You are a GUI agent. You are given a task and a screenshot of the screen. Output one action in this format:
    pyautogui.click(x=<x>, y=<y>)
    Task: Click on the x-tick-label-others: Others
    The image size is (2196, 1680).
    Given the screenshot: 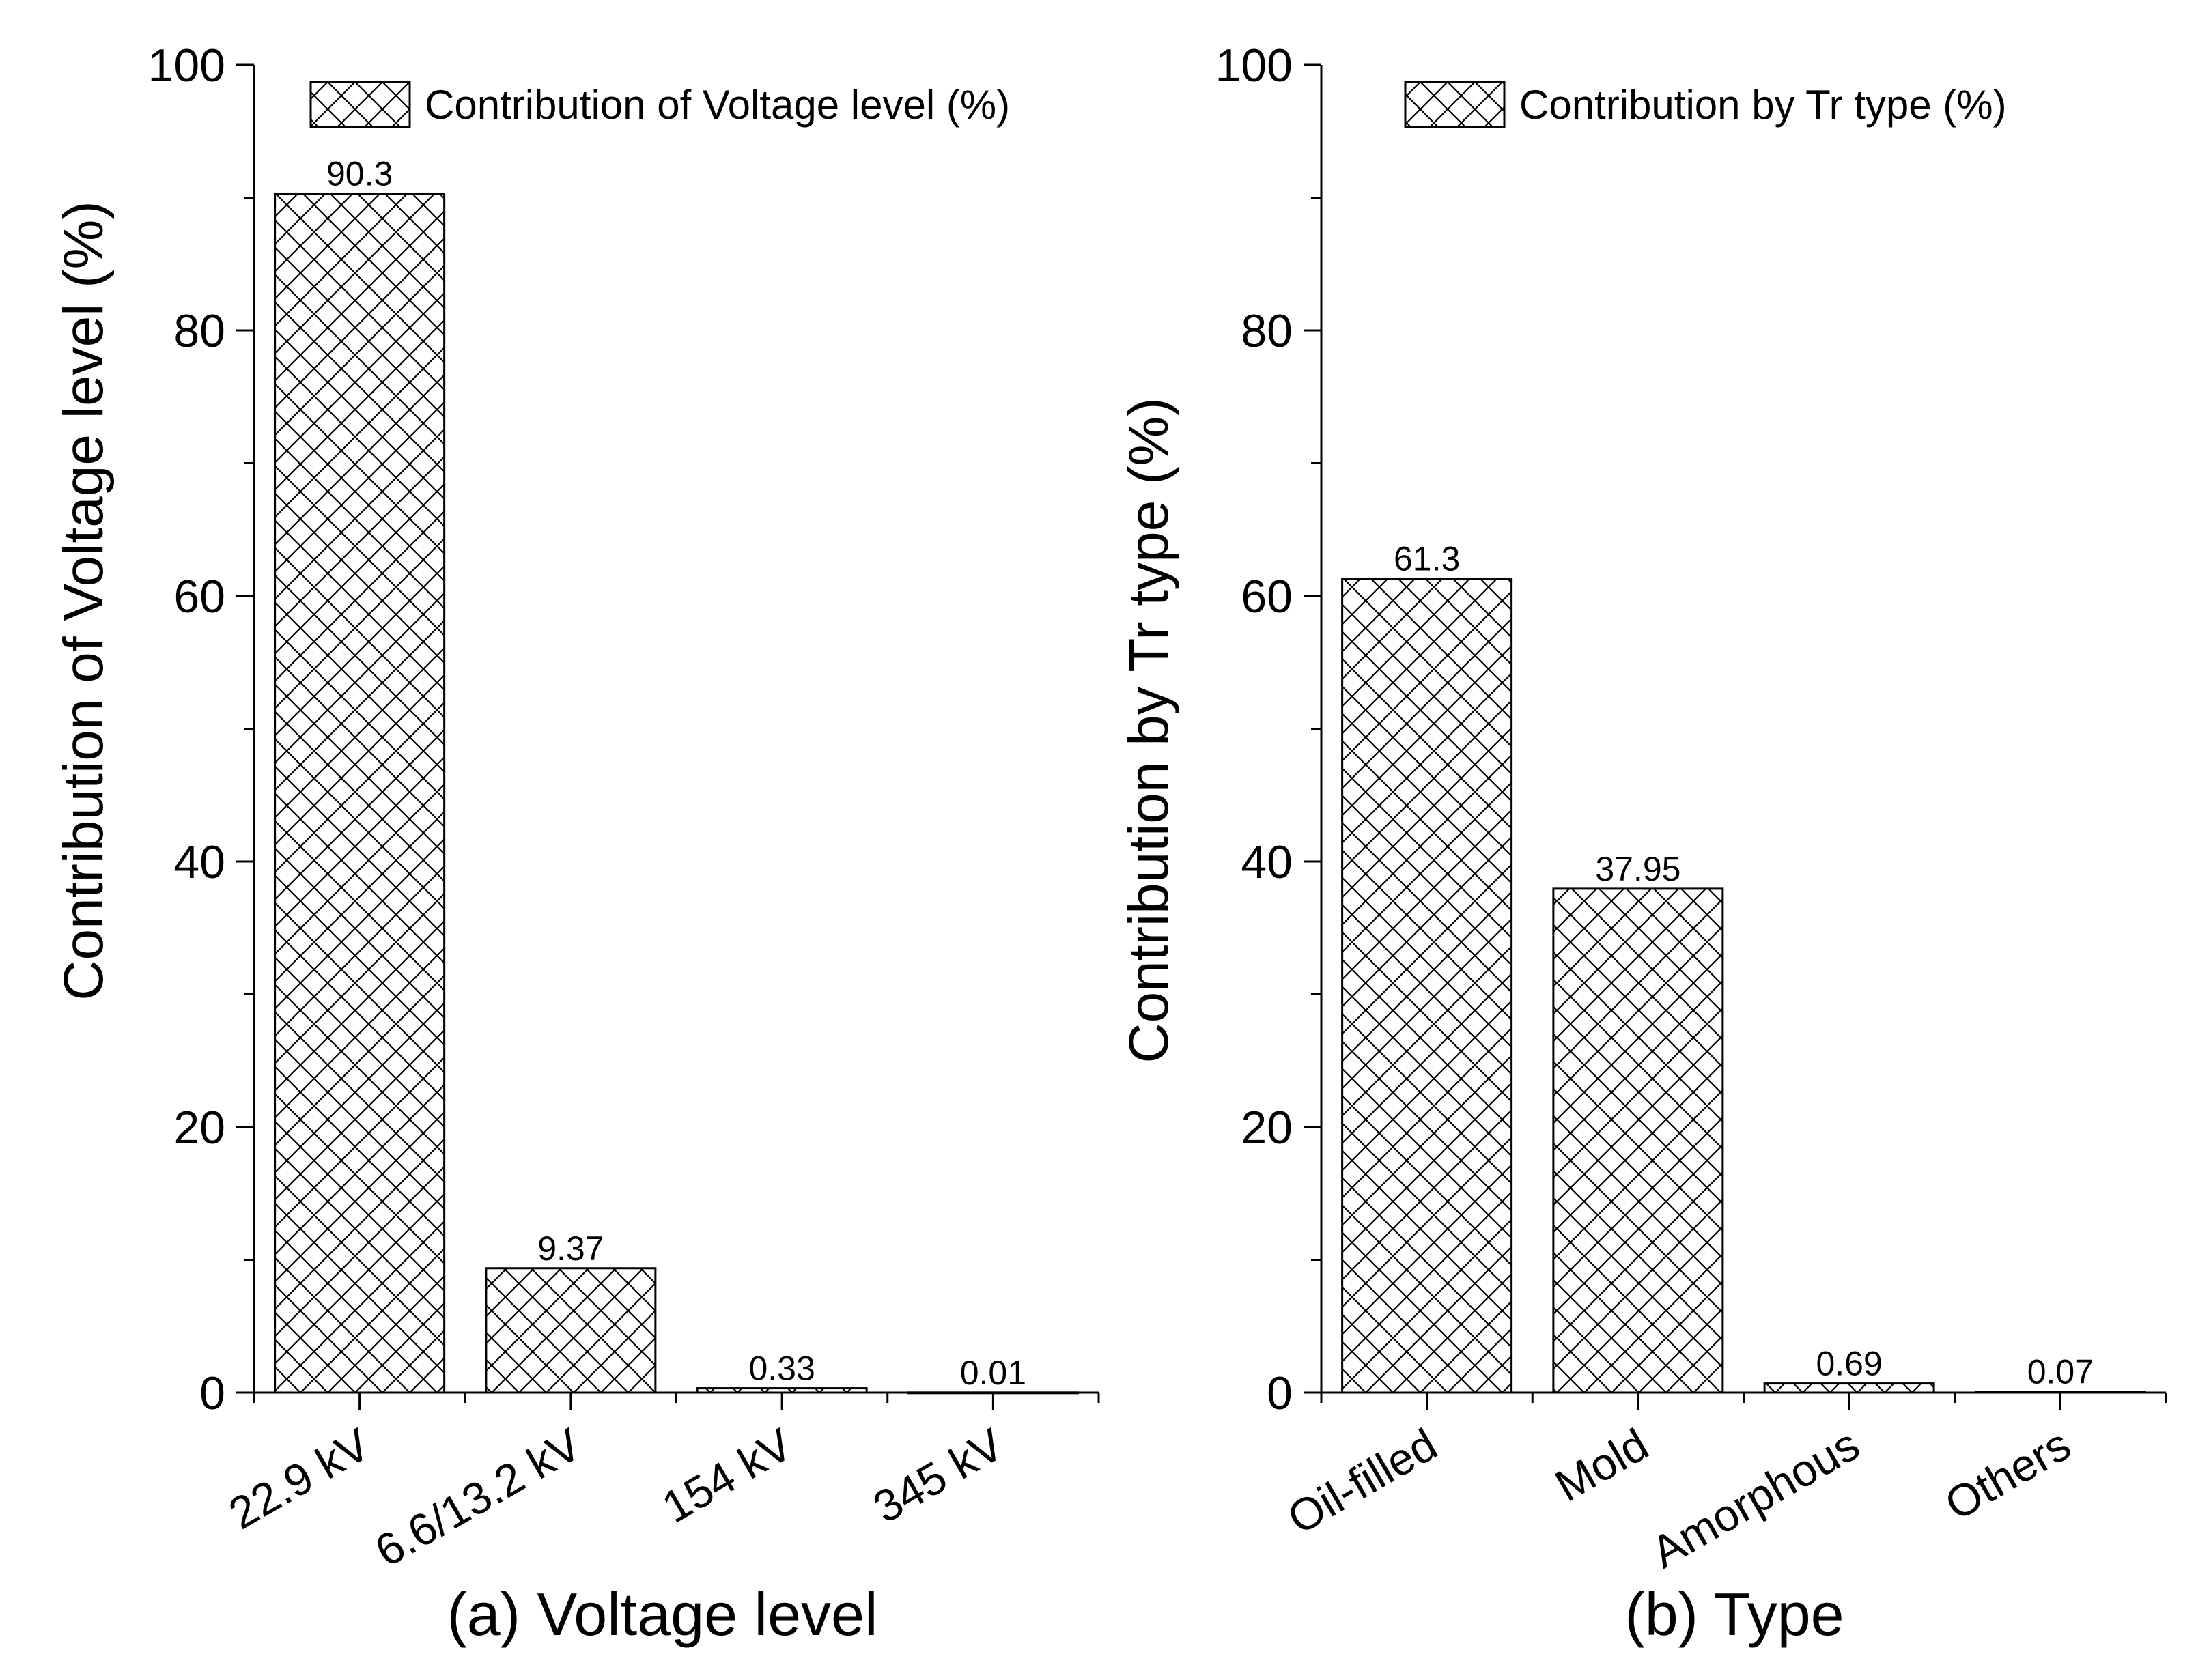 What is the action you would take?
    pyautogui.click(x=2008, y=1474)
    